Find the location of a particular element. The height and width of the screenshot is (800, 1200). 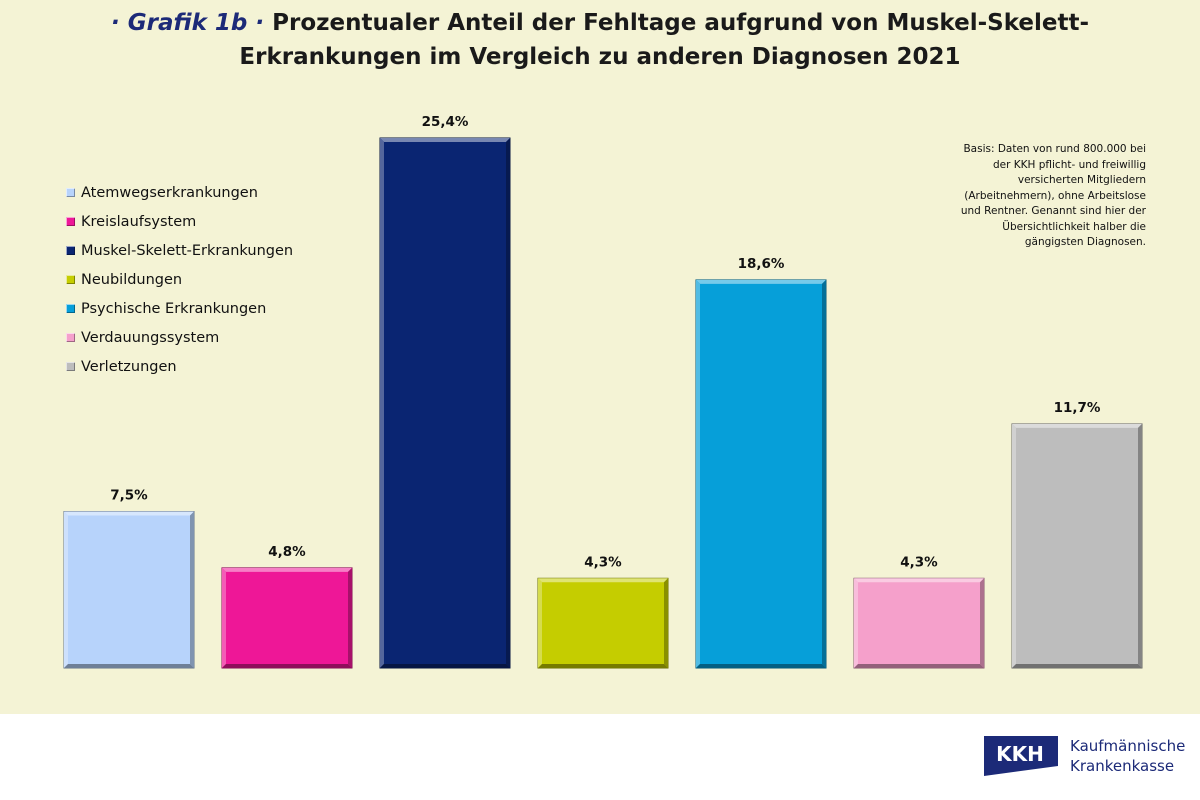

legend-label: Atemwegserkrankungen is located at coordinates (169, 192).